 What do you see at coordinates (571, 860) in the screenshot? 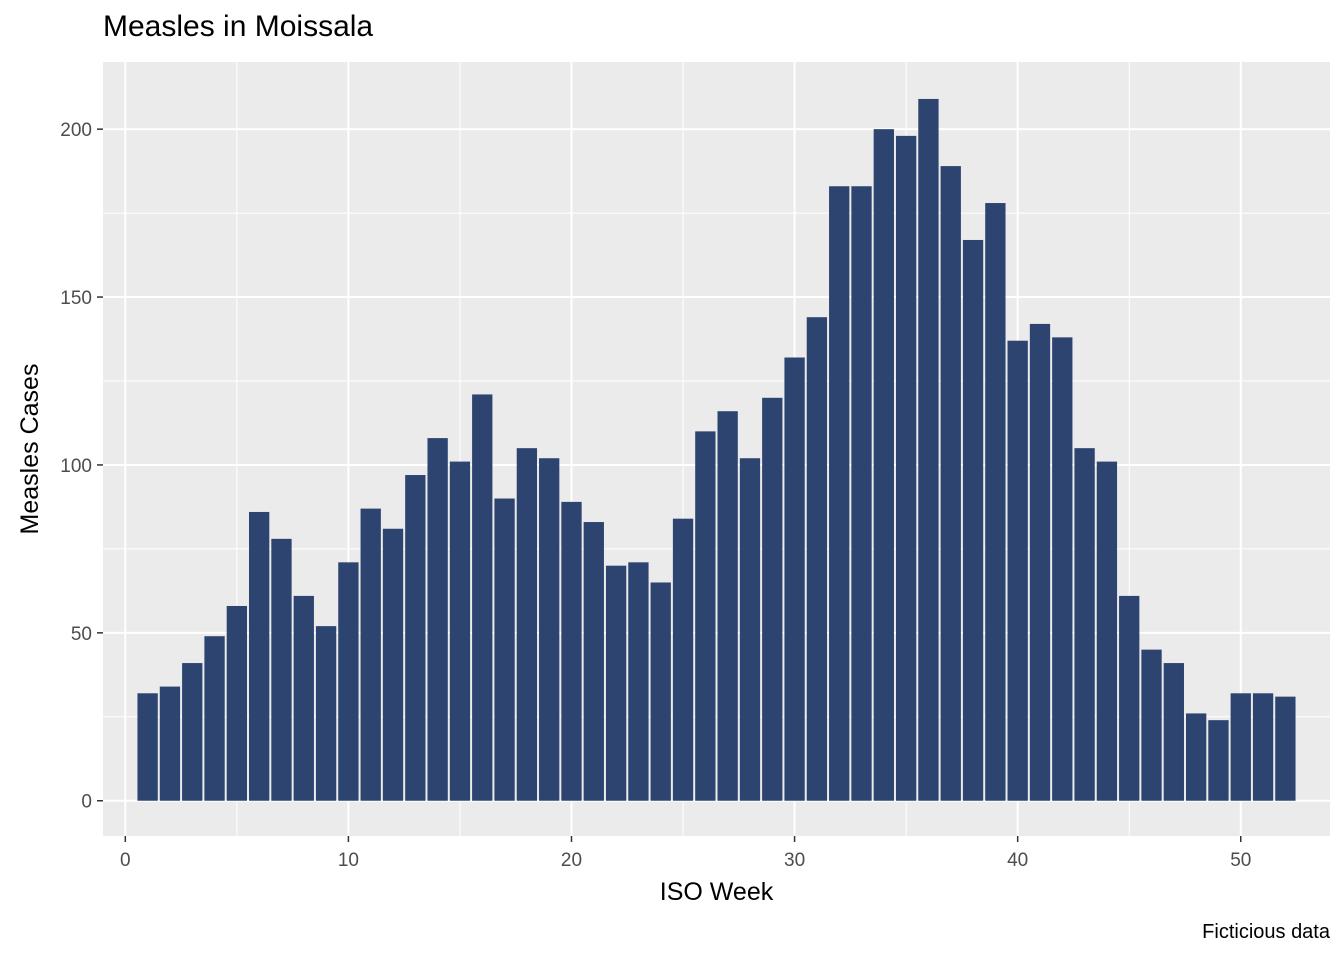
I see `x-tick-label: 20` at bounding box center [571, 860].